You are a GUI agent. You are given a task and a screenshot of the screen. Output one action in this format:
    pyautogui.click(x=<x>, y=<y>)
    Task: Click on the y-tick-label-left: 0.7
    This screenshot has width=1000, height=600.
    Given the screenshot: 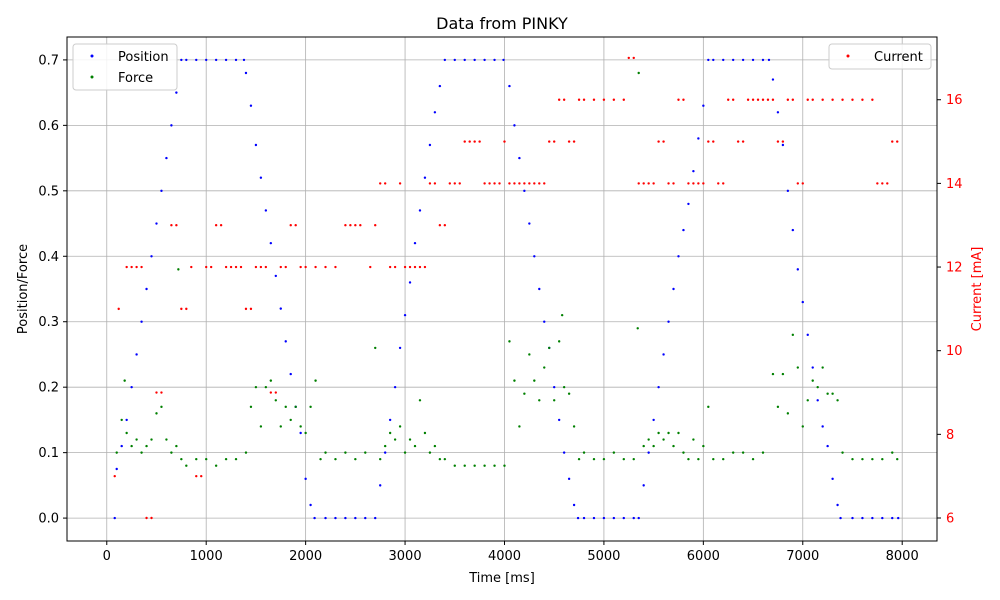 What is the action you would take?
    pyautogui.click(x=48, y=60)
    